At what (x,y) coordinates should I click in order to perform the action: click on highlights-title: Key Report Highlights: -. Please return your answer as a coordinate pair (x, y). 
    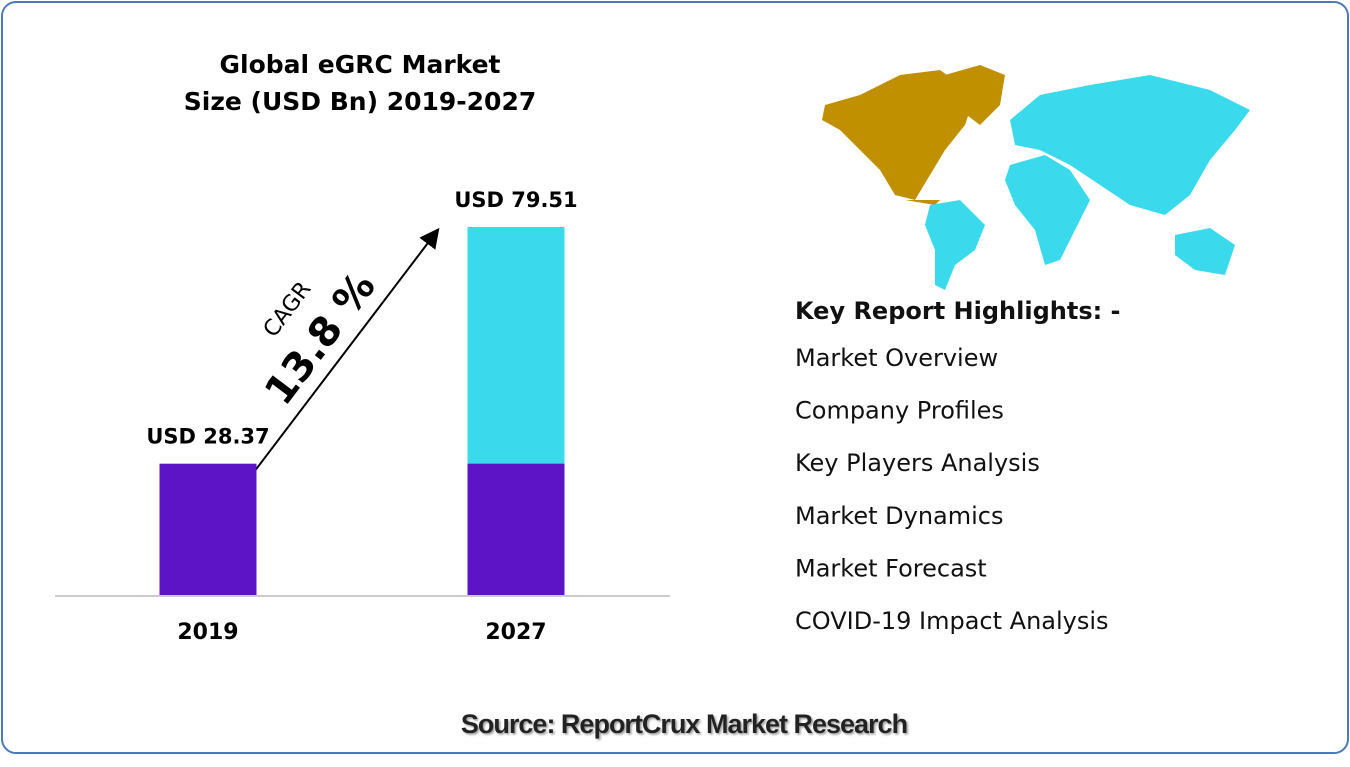
    Looking at the image, I should click on (958, 311).